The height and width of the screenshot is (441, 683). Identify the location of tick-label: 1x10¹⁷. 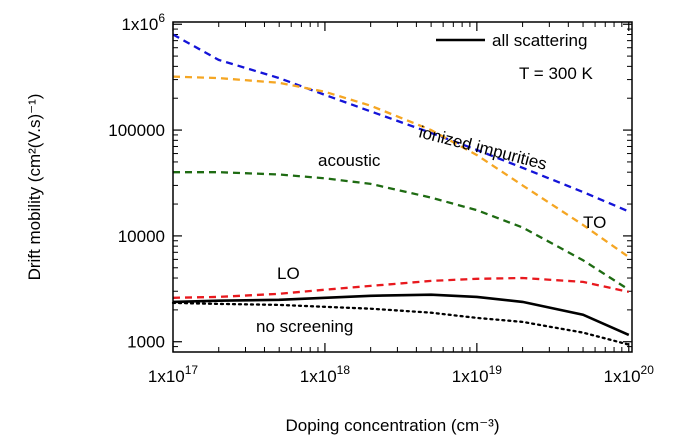
(173, 374).